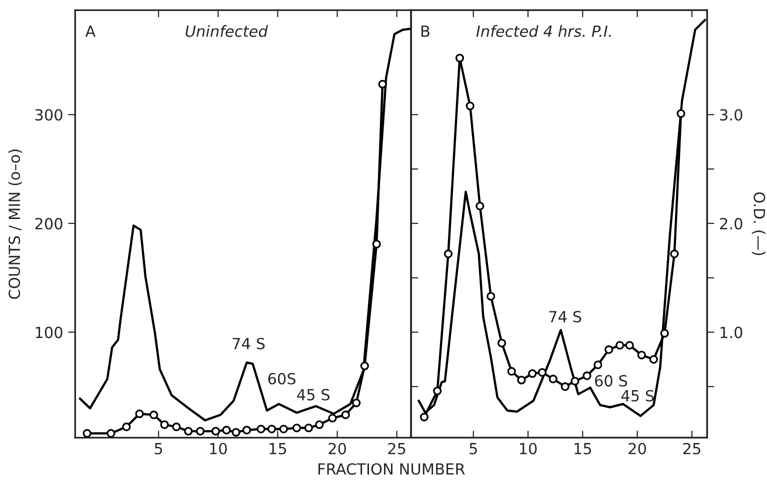 This screenshot has height=485, width=767. What do you see at coordinates (731, 115) in the screenshot?
I see `y2-tick-label: 3.0` at bounding box center [731, 115].